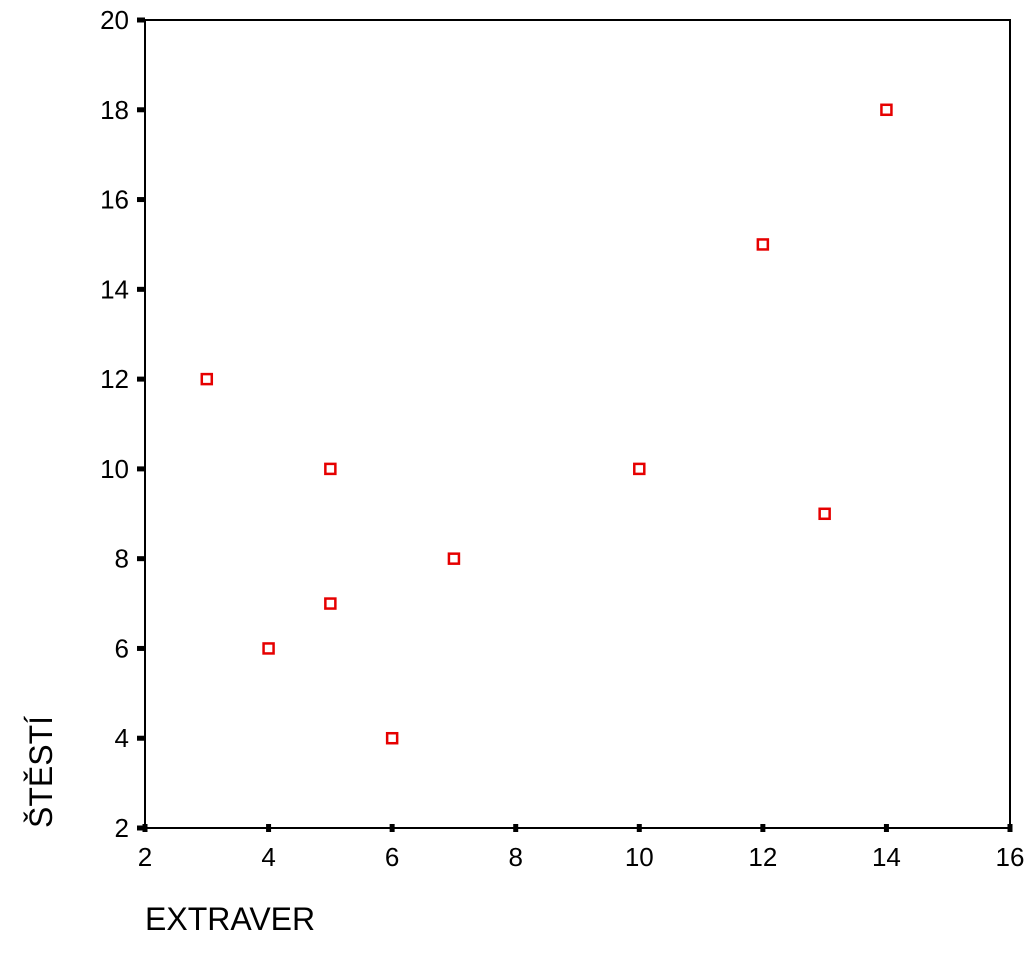 Image resolution: width=1034 pixels, height=971 pixels. What do you see at coordinates (114, 20) in the screenshot?
I see `y-tick-label: 20` at bounding box center [114, 20].